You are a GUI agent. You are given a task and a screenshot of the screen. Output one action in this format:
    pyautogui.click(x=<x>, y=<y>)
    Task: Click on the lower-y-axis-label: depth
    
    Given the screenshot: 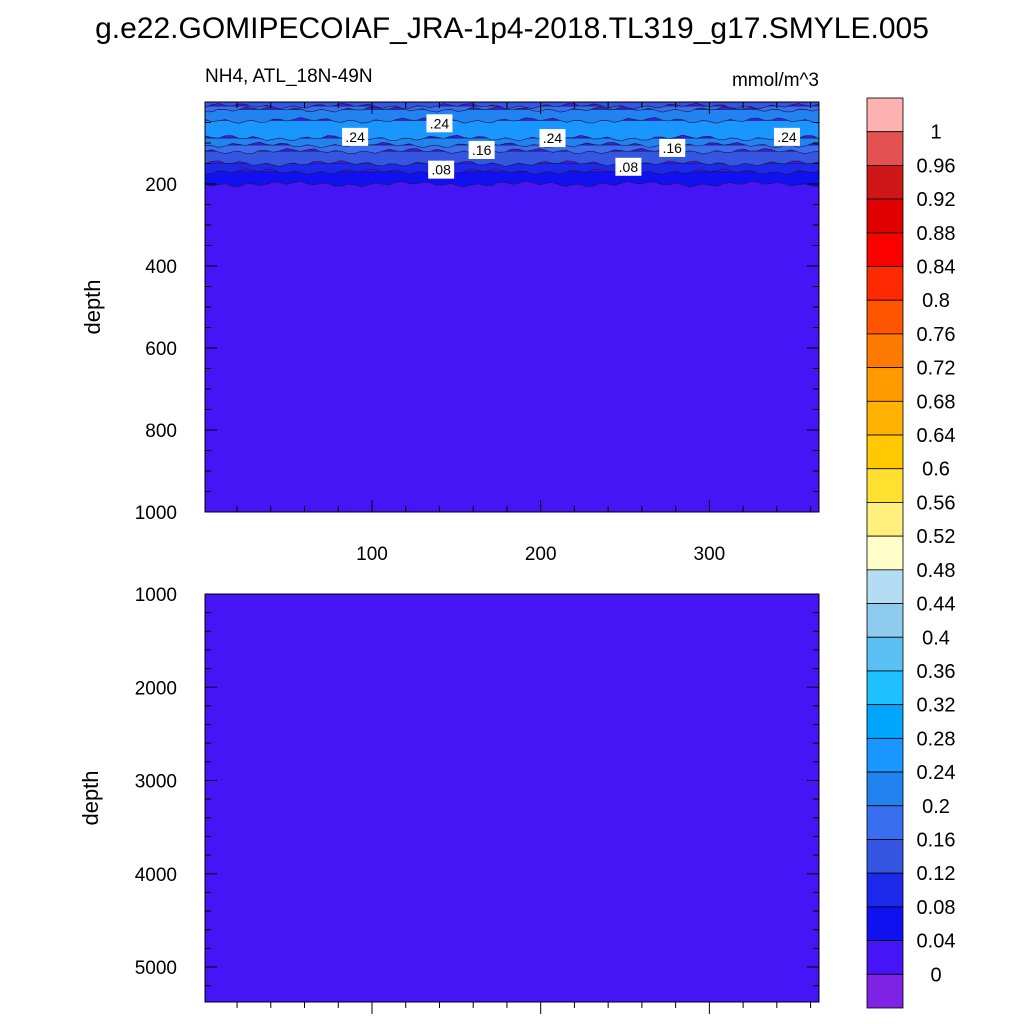 What is the action you would take?
    pyautogui.click(x=90, y=797)
    